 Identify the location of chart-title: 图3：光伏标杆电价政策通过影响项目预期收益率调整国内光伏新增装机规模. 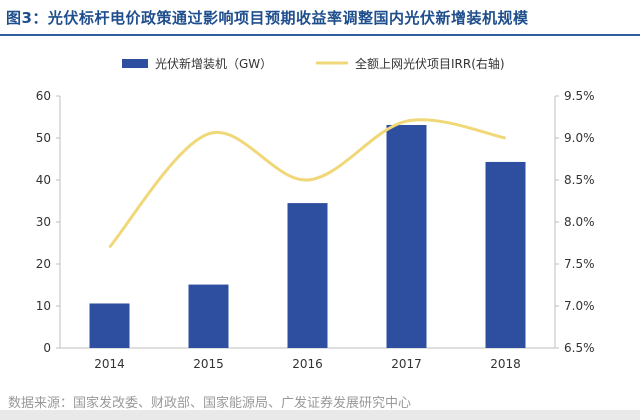
(267, 18).